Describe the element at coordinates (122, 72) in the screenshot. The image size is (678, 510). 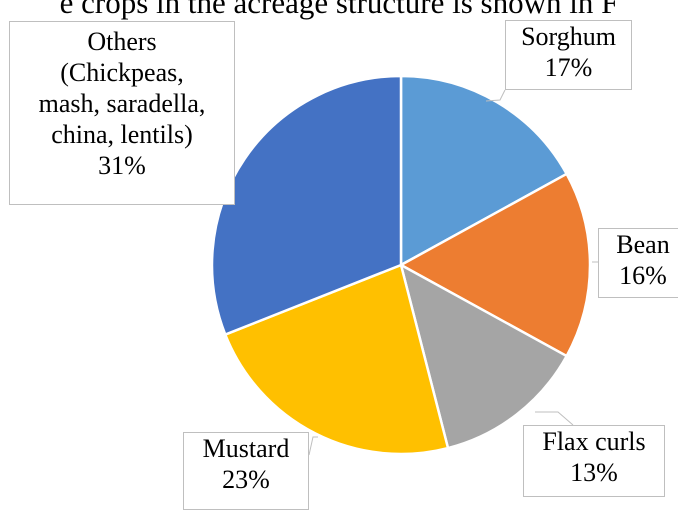
I see `label-others-line-2: (Chickpeas,` at that location.